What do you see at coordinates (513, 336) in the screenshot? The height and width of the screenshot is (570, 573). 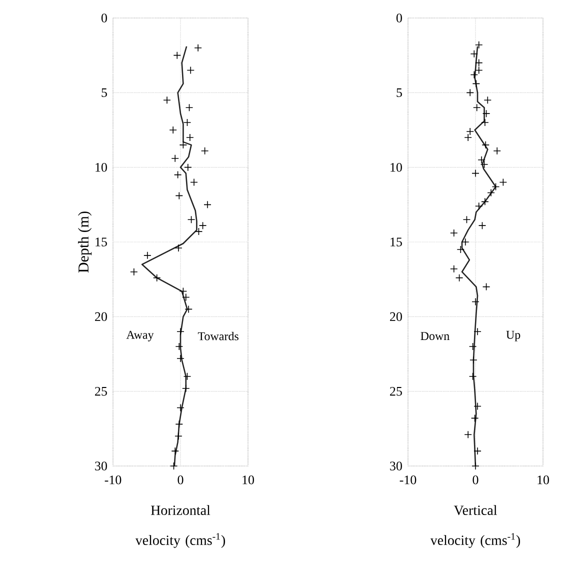 I see `annotation: Up` at bounding box center [513, 336].